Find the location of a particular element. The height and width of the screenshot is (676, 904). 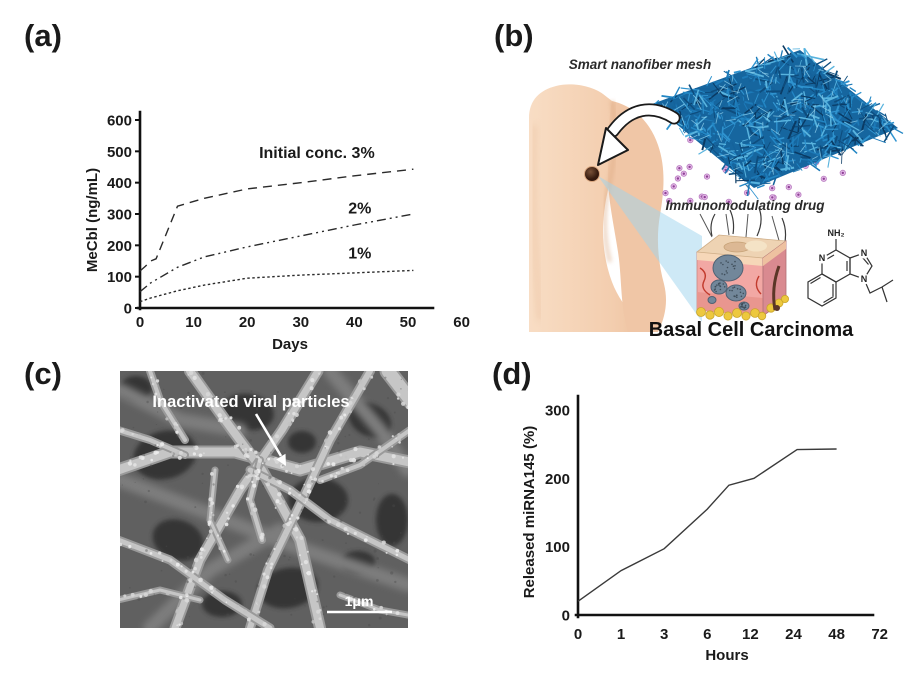

d-x-tick-label: 6 is located at coordinates (707, 634).